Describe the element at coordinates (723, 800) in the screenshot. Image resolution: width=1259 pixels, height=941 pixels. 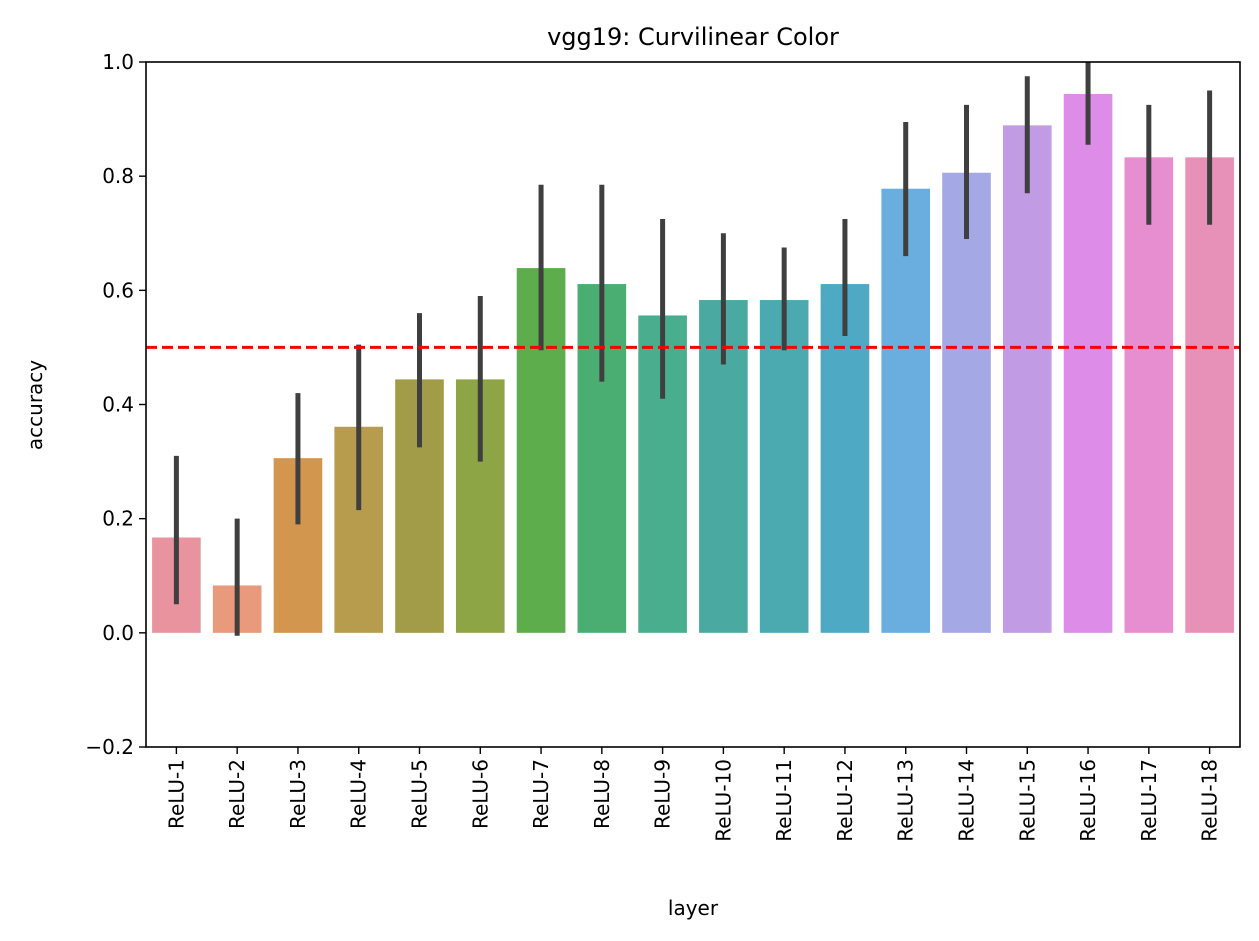
I see `x-tick-label-ReLU-10: ReLU-10` at that location.